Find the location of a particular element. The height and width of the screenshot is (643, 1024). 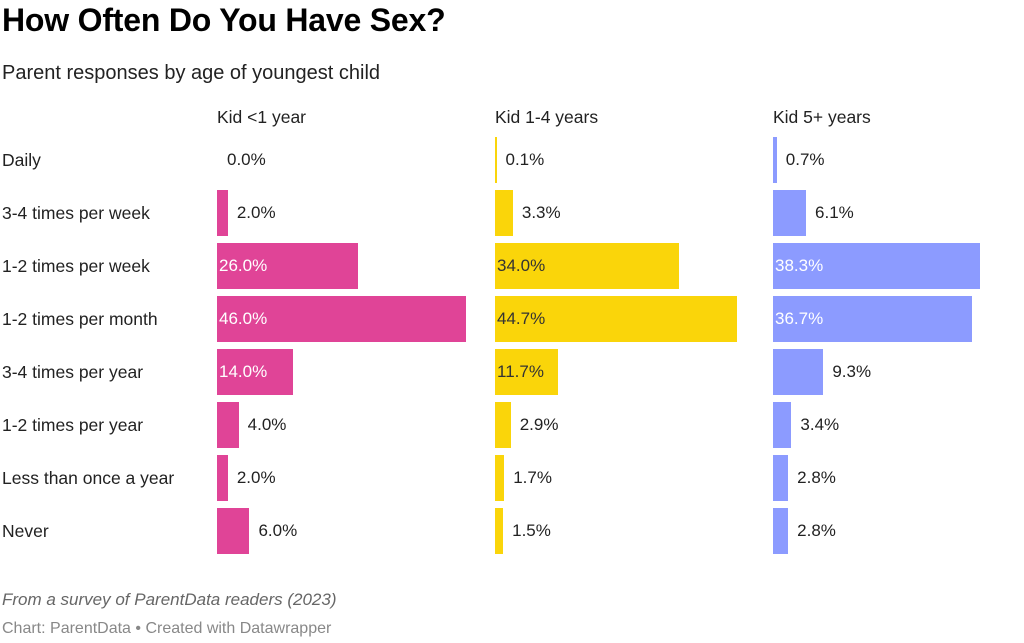

data-label: 1.7% is located at coordinates (532, 477).